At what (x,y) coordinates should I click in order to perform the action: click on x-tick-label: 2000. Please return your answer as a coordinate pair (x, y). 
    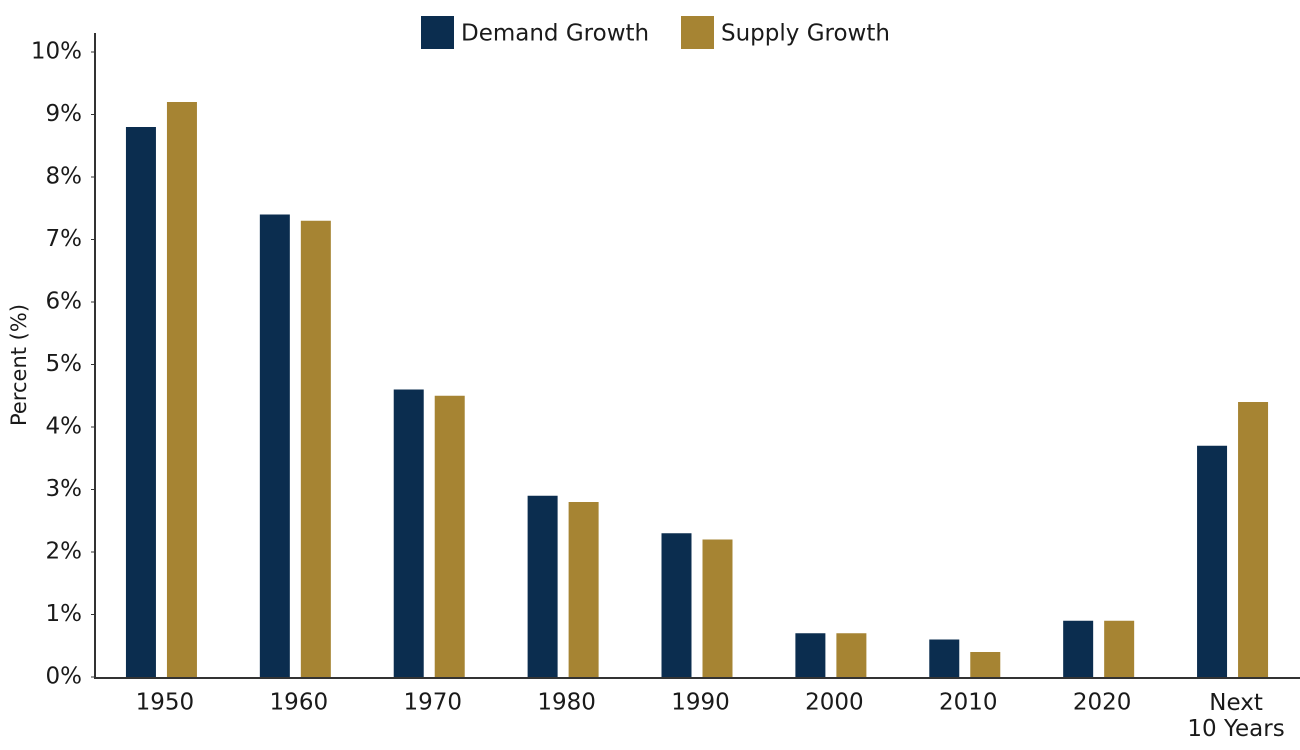
    Looking at the image, I should click on (834, 703).